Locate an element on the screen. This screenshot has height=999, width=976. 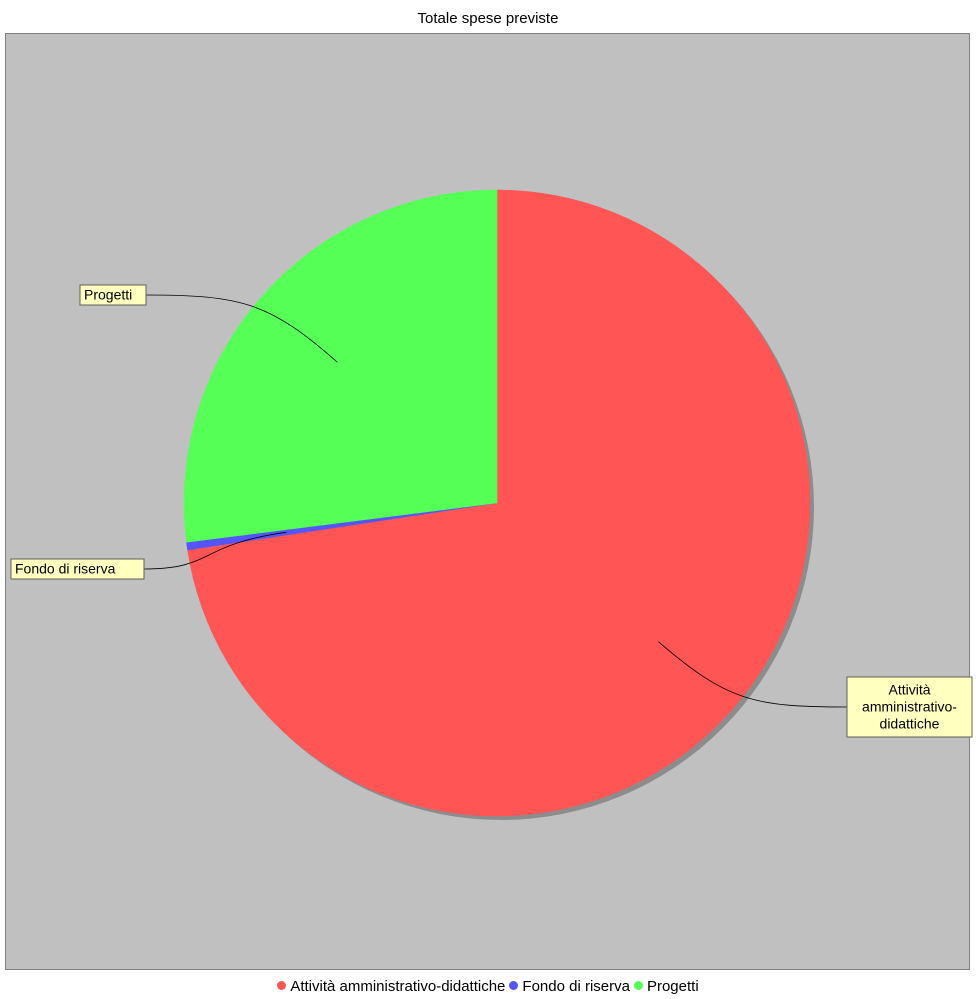
slice-label: Attività is located at coordinates (909, 690).